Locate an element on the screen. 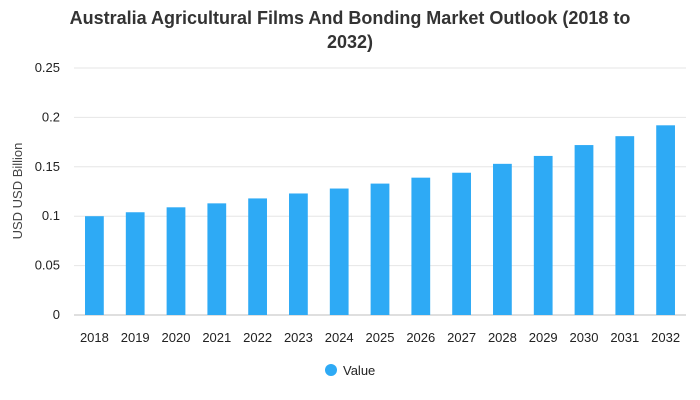  bar-2022 is located at coordinates (257, 256).